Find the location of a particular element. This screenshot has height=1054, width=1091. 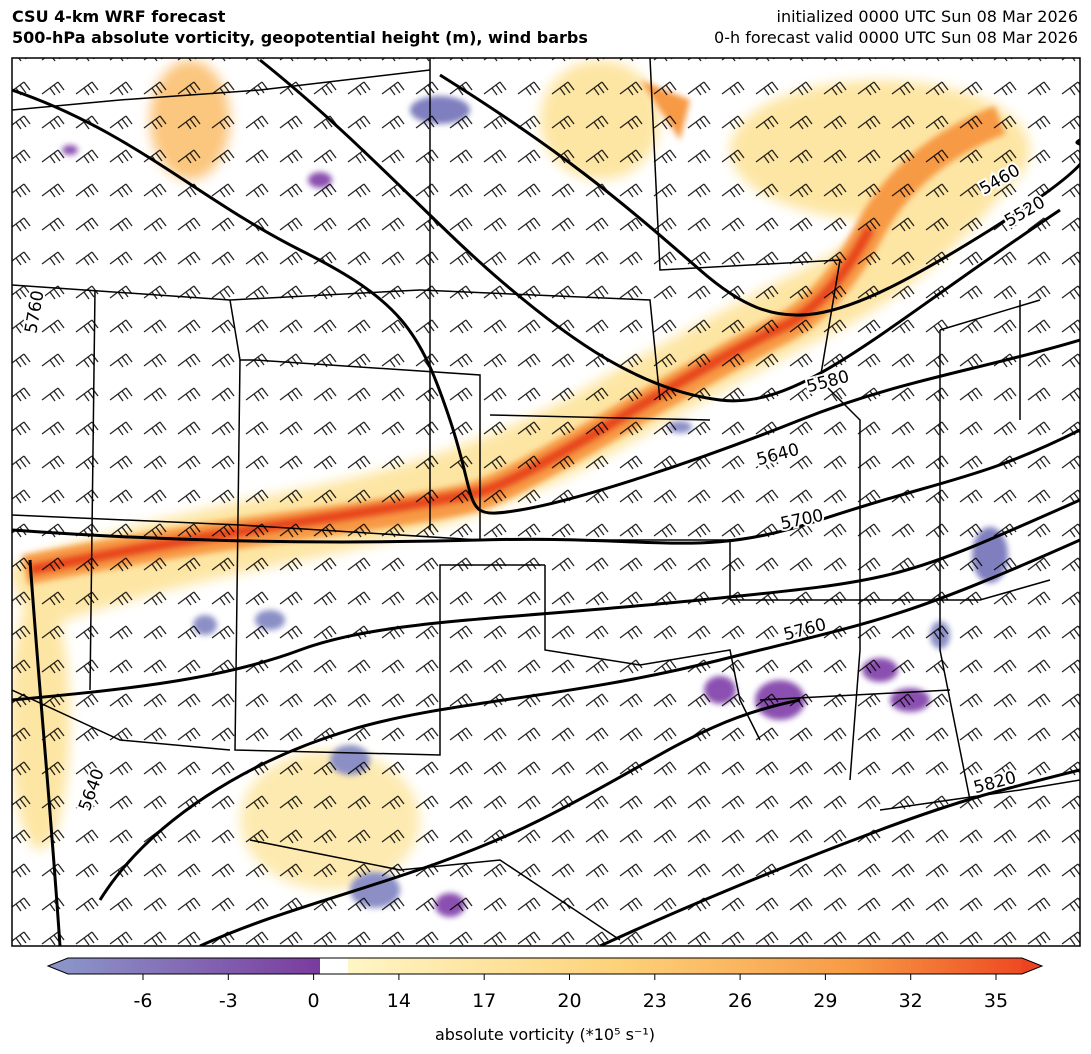

init-time: initialized 0000 UTC Sun 08 Mar 2026 is located at coordinates (928, 16).